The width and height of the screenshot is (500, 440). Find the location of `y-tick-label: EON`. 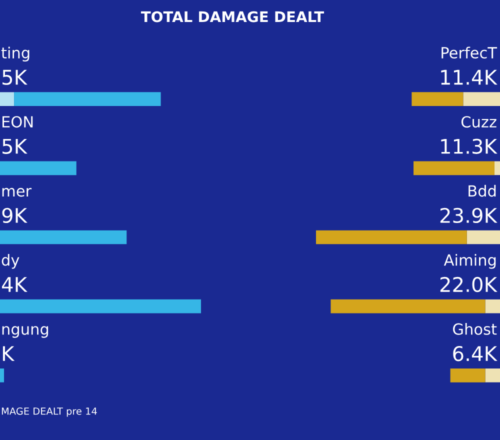

y-tick-label: EON is located at coordinates (17, 122).